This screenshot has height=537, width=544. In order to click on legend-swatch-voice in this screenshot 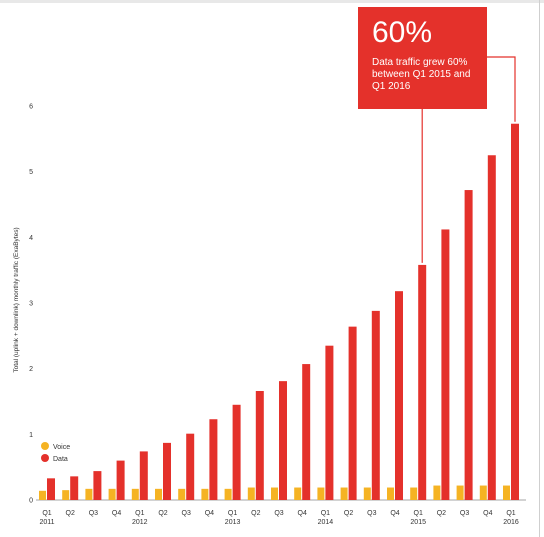, I will do `click(45, 446)`.